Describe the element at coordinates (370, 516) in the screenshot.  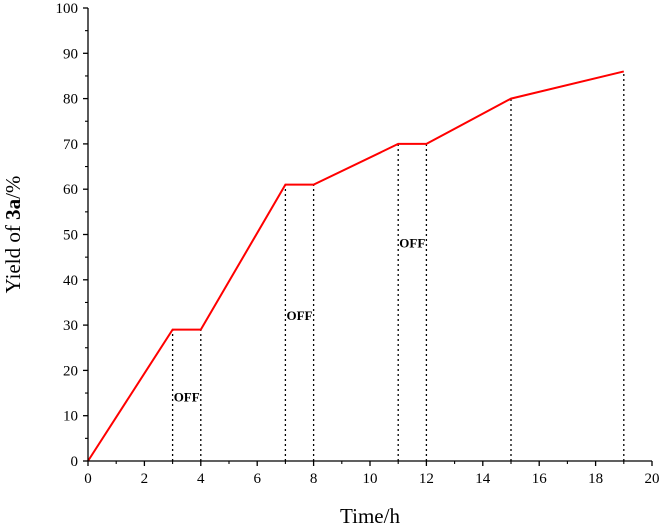
I see `x-axis-title: Time/h` at that location.